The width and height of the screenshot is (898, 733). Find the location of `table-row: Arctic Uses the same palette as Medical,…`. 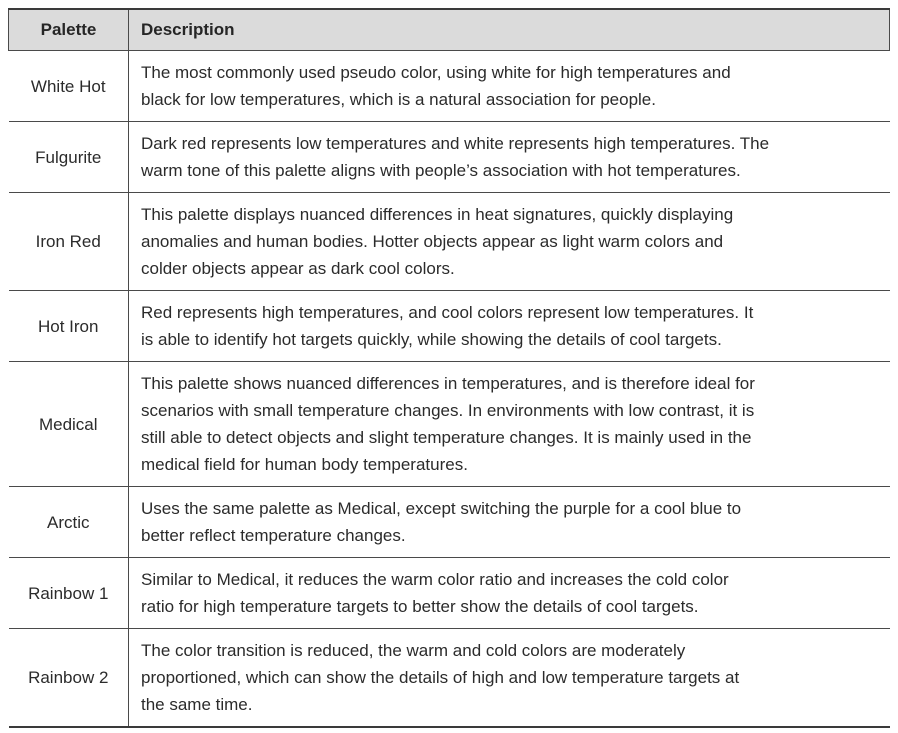

table-row: Arctic Uses the same palette as Medical,… is located at coordinates (449, 522).